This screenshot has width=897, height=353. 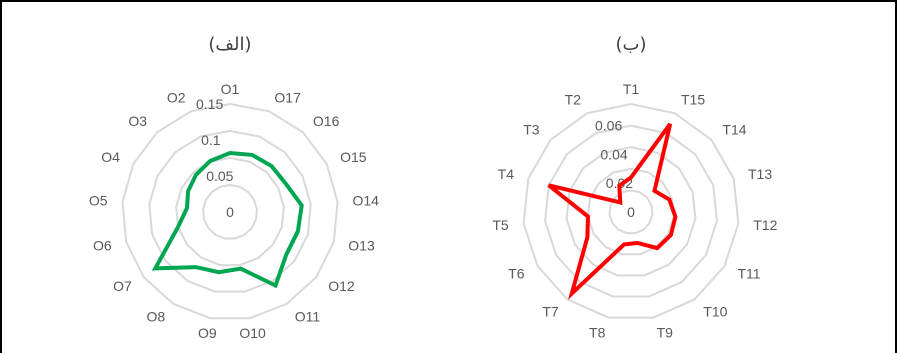 I want to click on category-label: O7, so click(x=122, y=286).